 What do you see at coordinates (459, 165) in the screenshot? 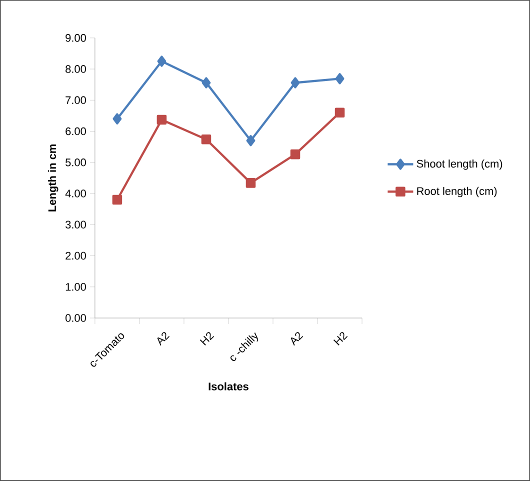
I see `legend-label: Shoot length (cm)` at bounding box center [459, 165].